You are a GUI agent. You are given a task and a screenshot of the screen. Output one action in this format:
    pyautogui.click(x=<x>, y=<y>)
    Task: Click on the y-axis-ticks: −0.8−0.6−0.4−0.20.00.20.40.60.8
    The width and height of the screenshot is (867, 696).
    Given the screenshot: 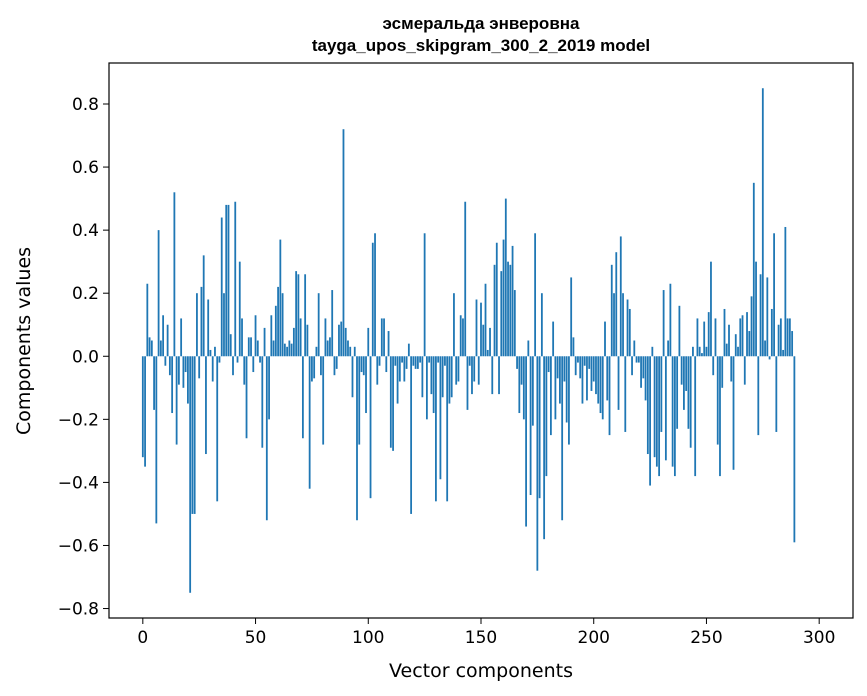 What is the action you would take?
    pyautogui.click(x=83, y=357)
    